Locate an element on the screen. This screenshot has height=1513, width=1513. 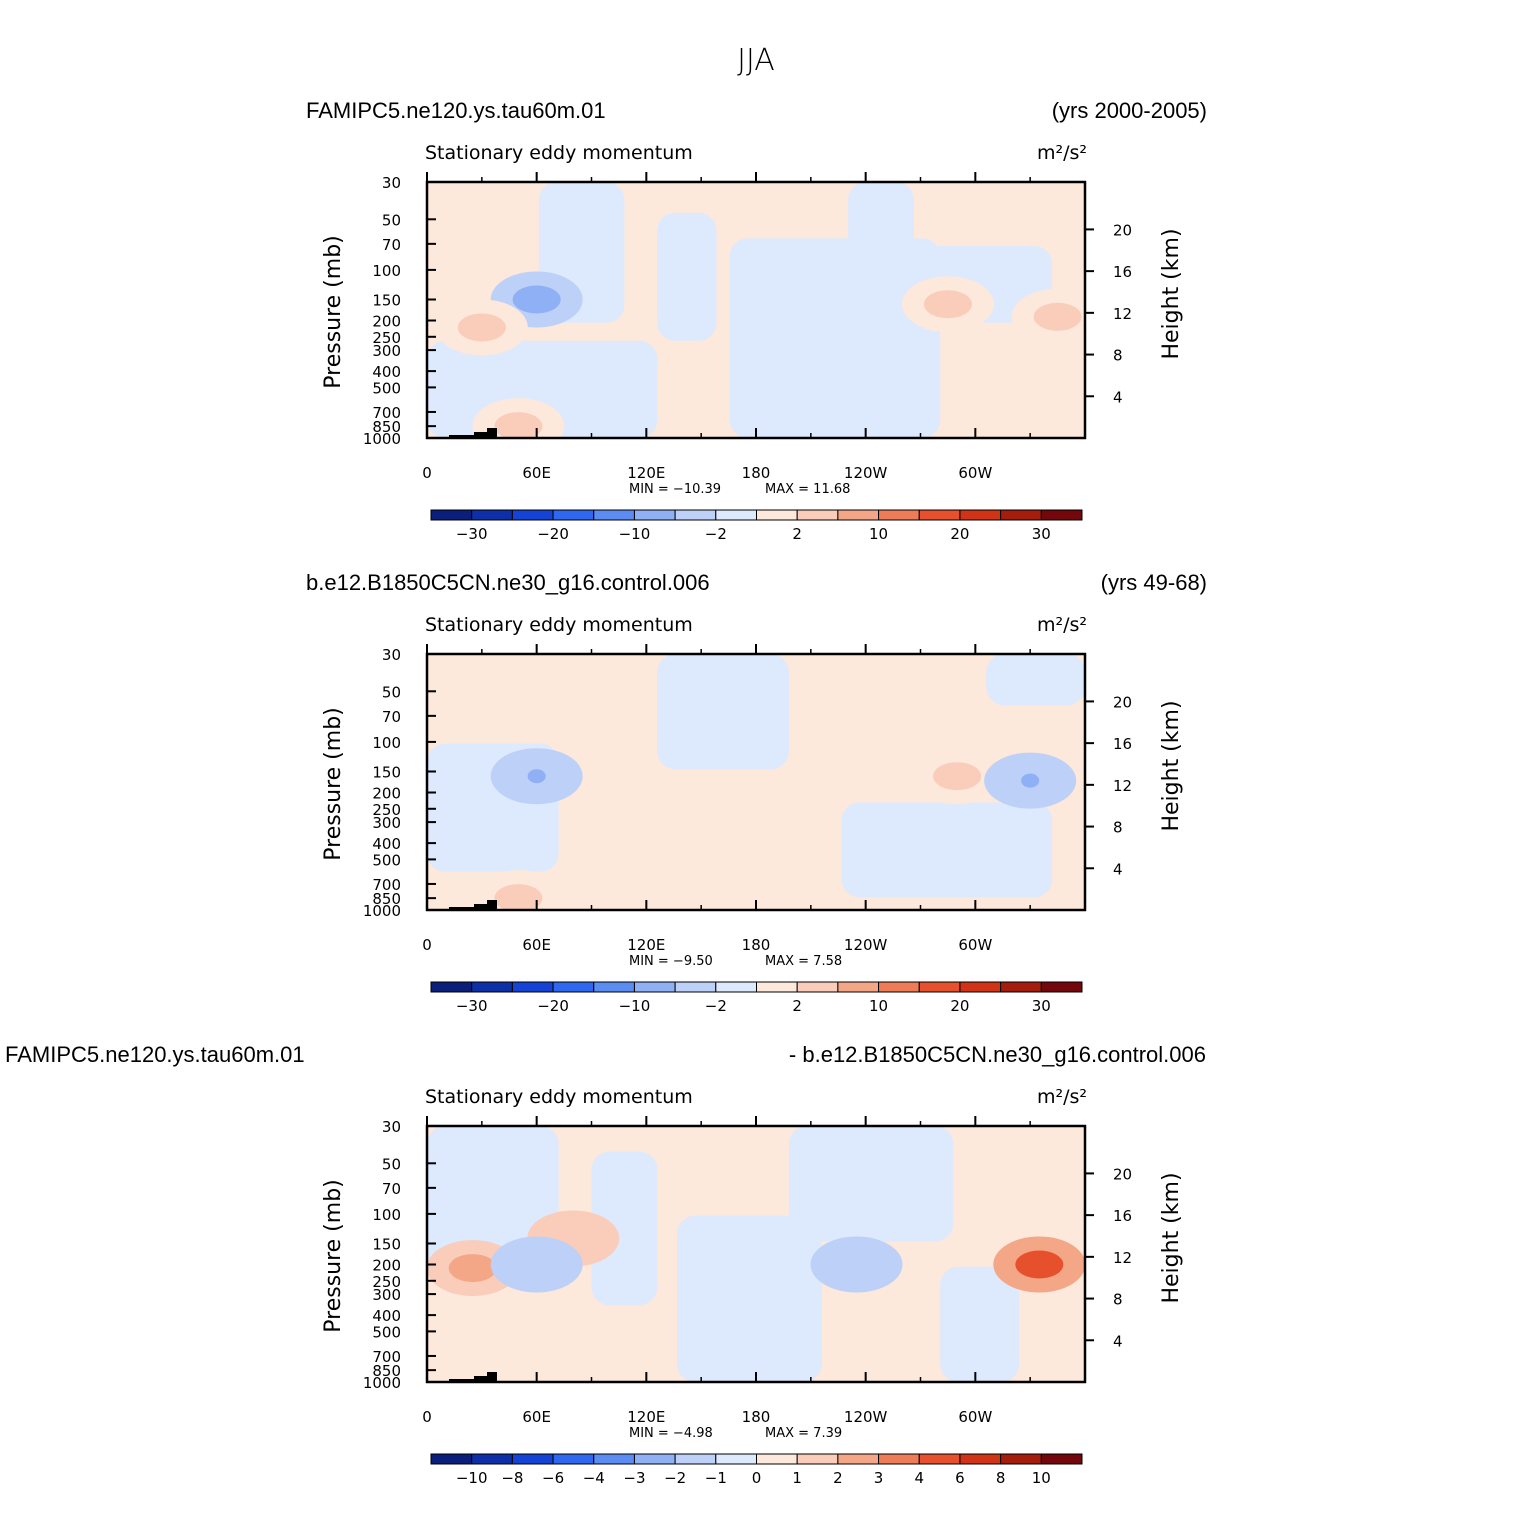
y2-tick-label: 12 is located at coordinates (1122, 314).